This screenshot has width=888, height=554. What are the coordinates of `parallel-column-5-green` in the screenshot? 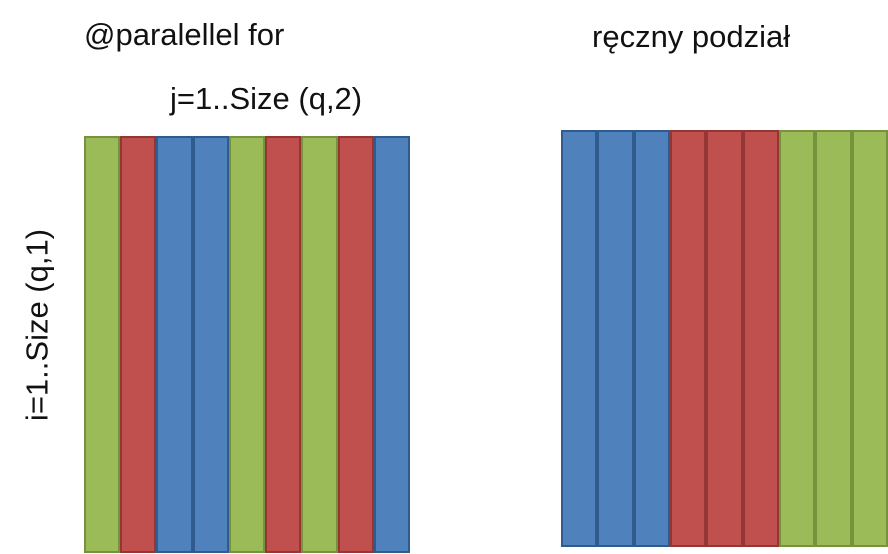 It's located at (247, 344).